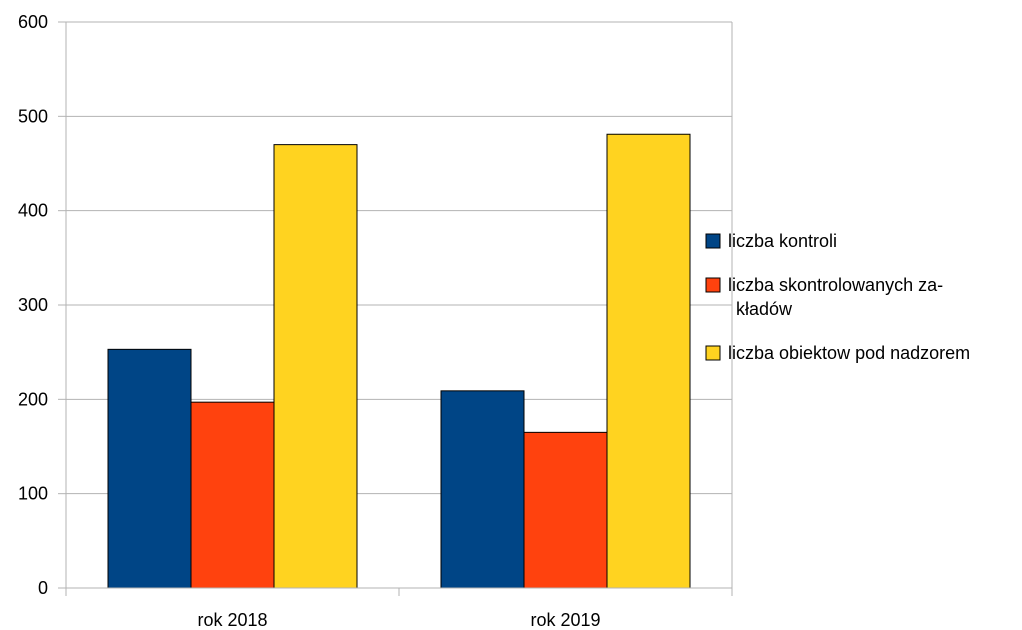 The image size is (1022, 630). What do you see at coordinates (782, 241) in the screenshot?
I see `legend-label-1: liczba kontroli` at bounding box center [782, 241].